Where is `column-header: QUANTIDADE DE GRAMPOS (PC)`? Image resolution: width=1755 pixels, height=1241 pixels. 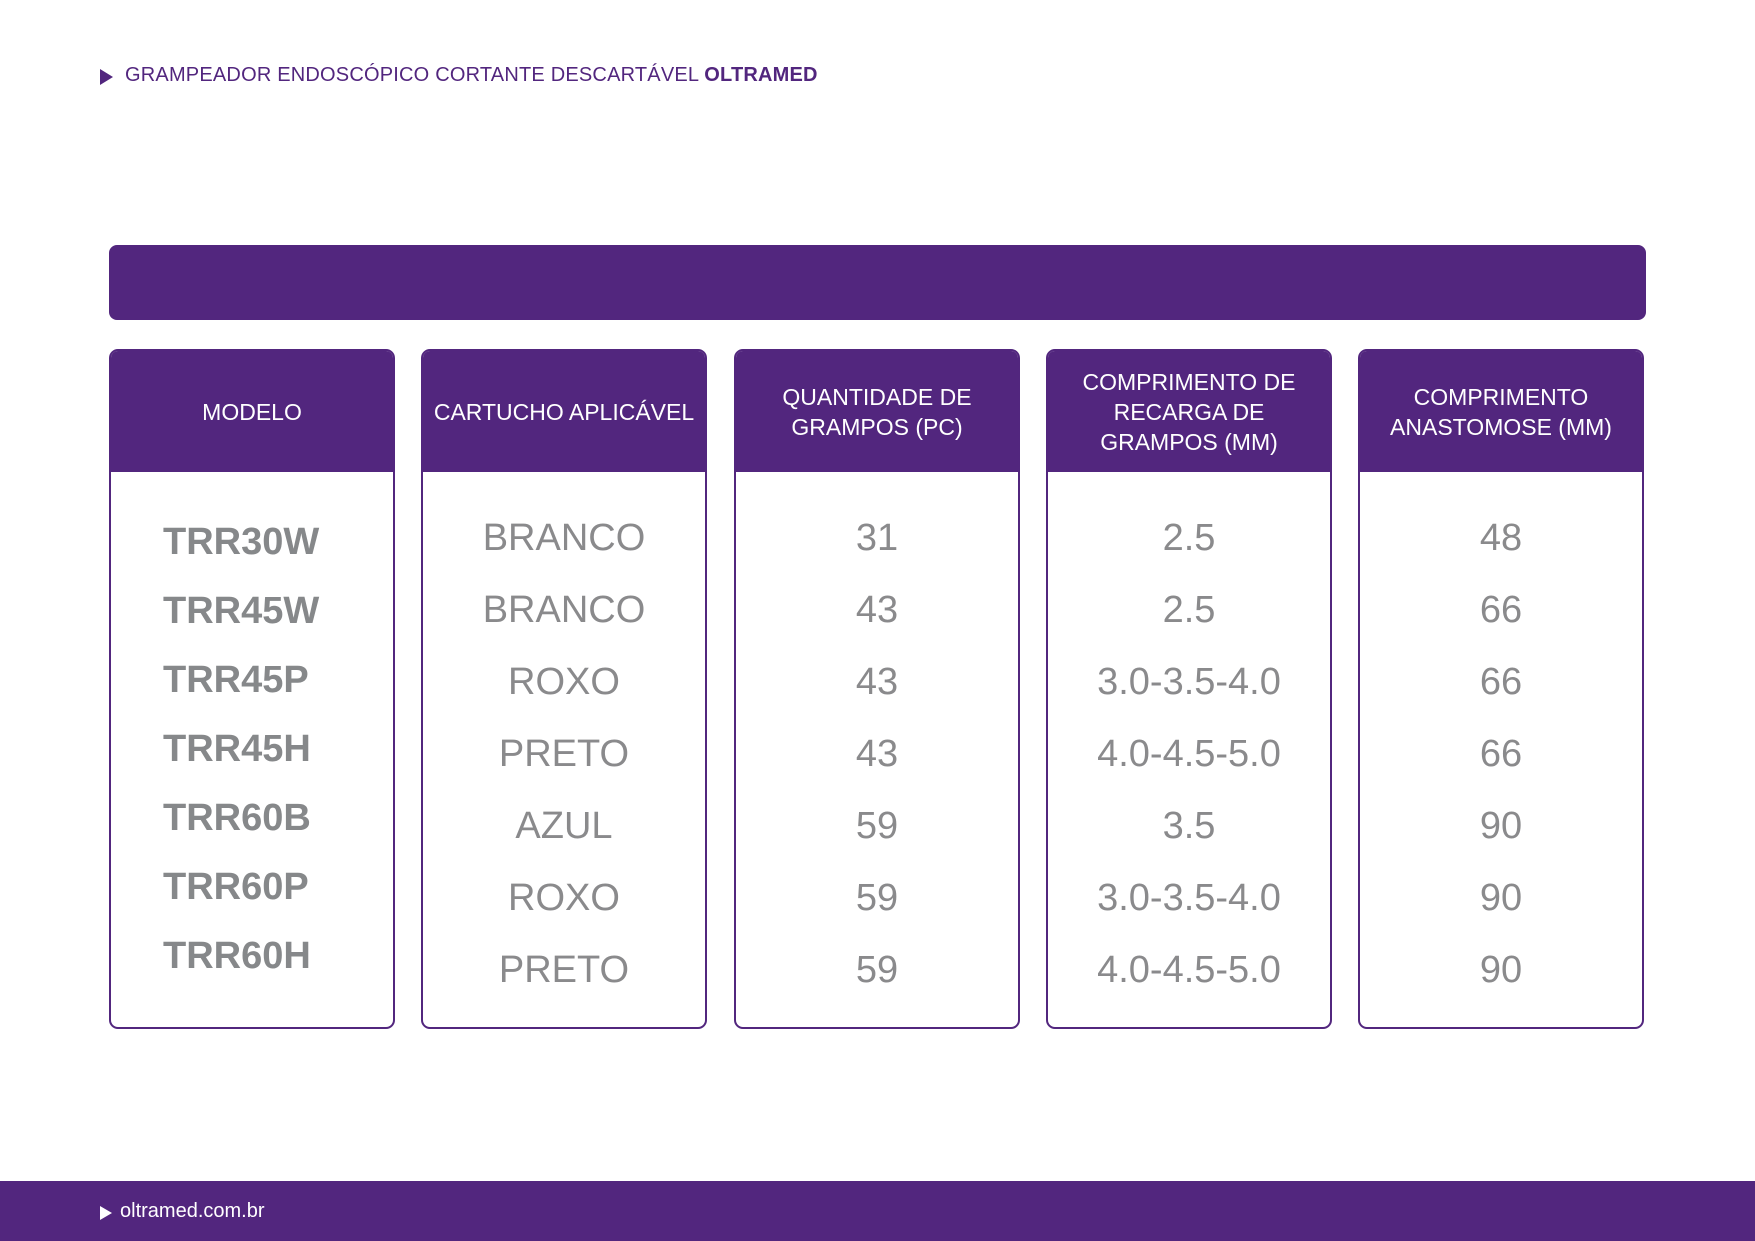 column-header: QUANTIDADE DE GRAMPOS (PC) is located at coordinates (877, 411).